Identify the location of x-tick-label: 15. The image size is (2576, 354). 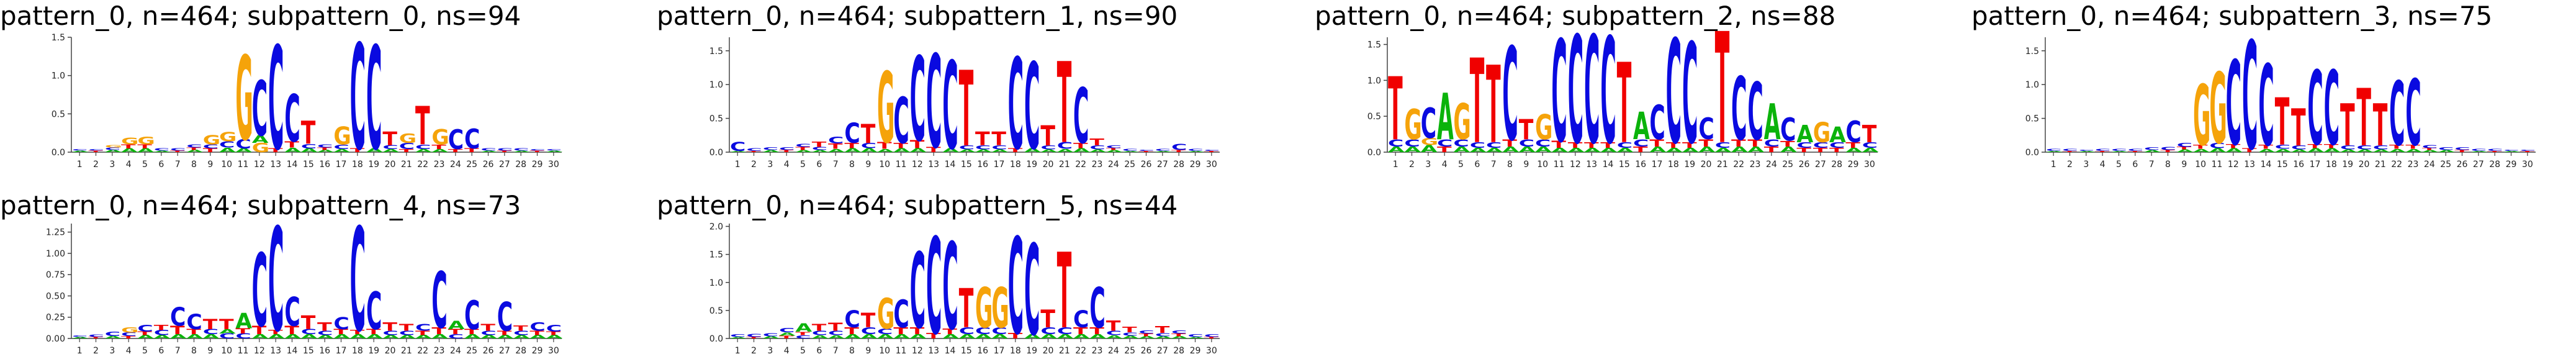
(966, 350).